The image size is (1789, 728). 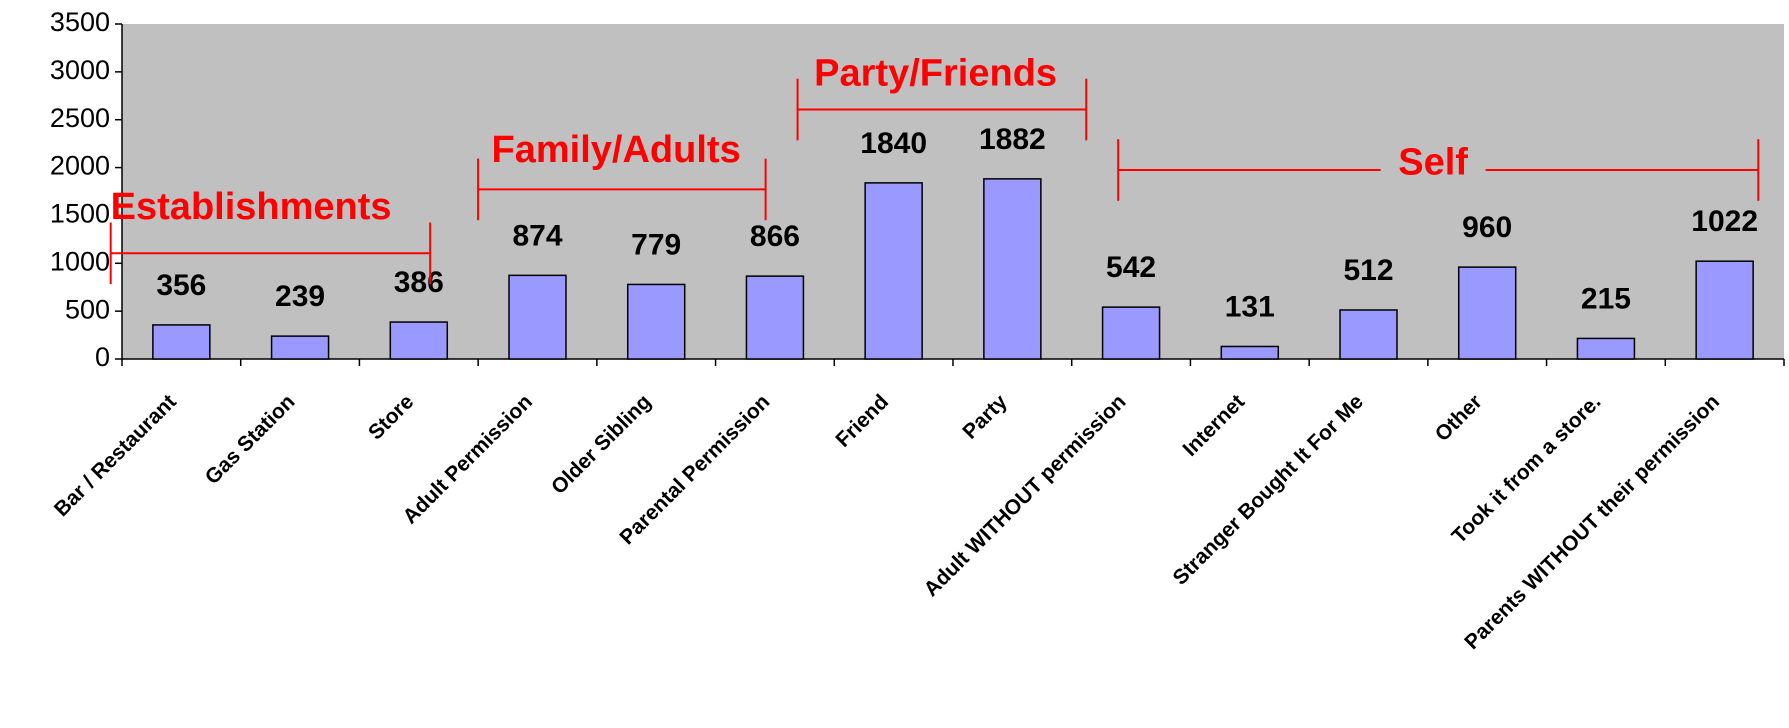 I want to click on x-tick-label: Other, so click(x=1459, y=418).